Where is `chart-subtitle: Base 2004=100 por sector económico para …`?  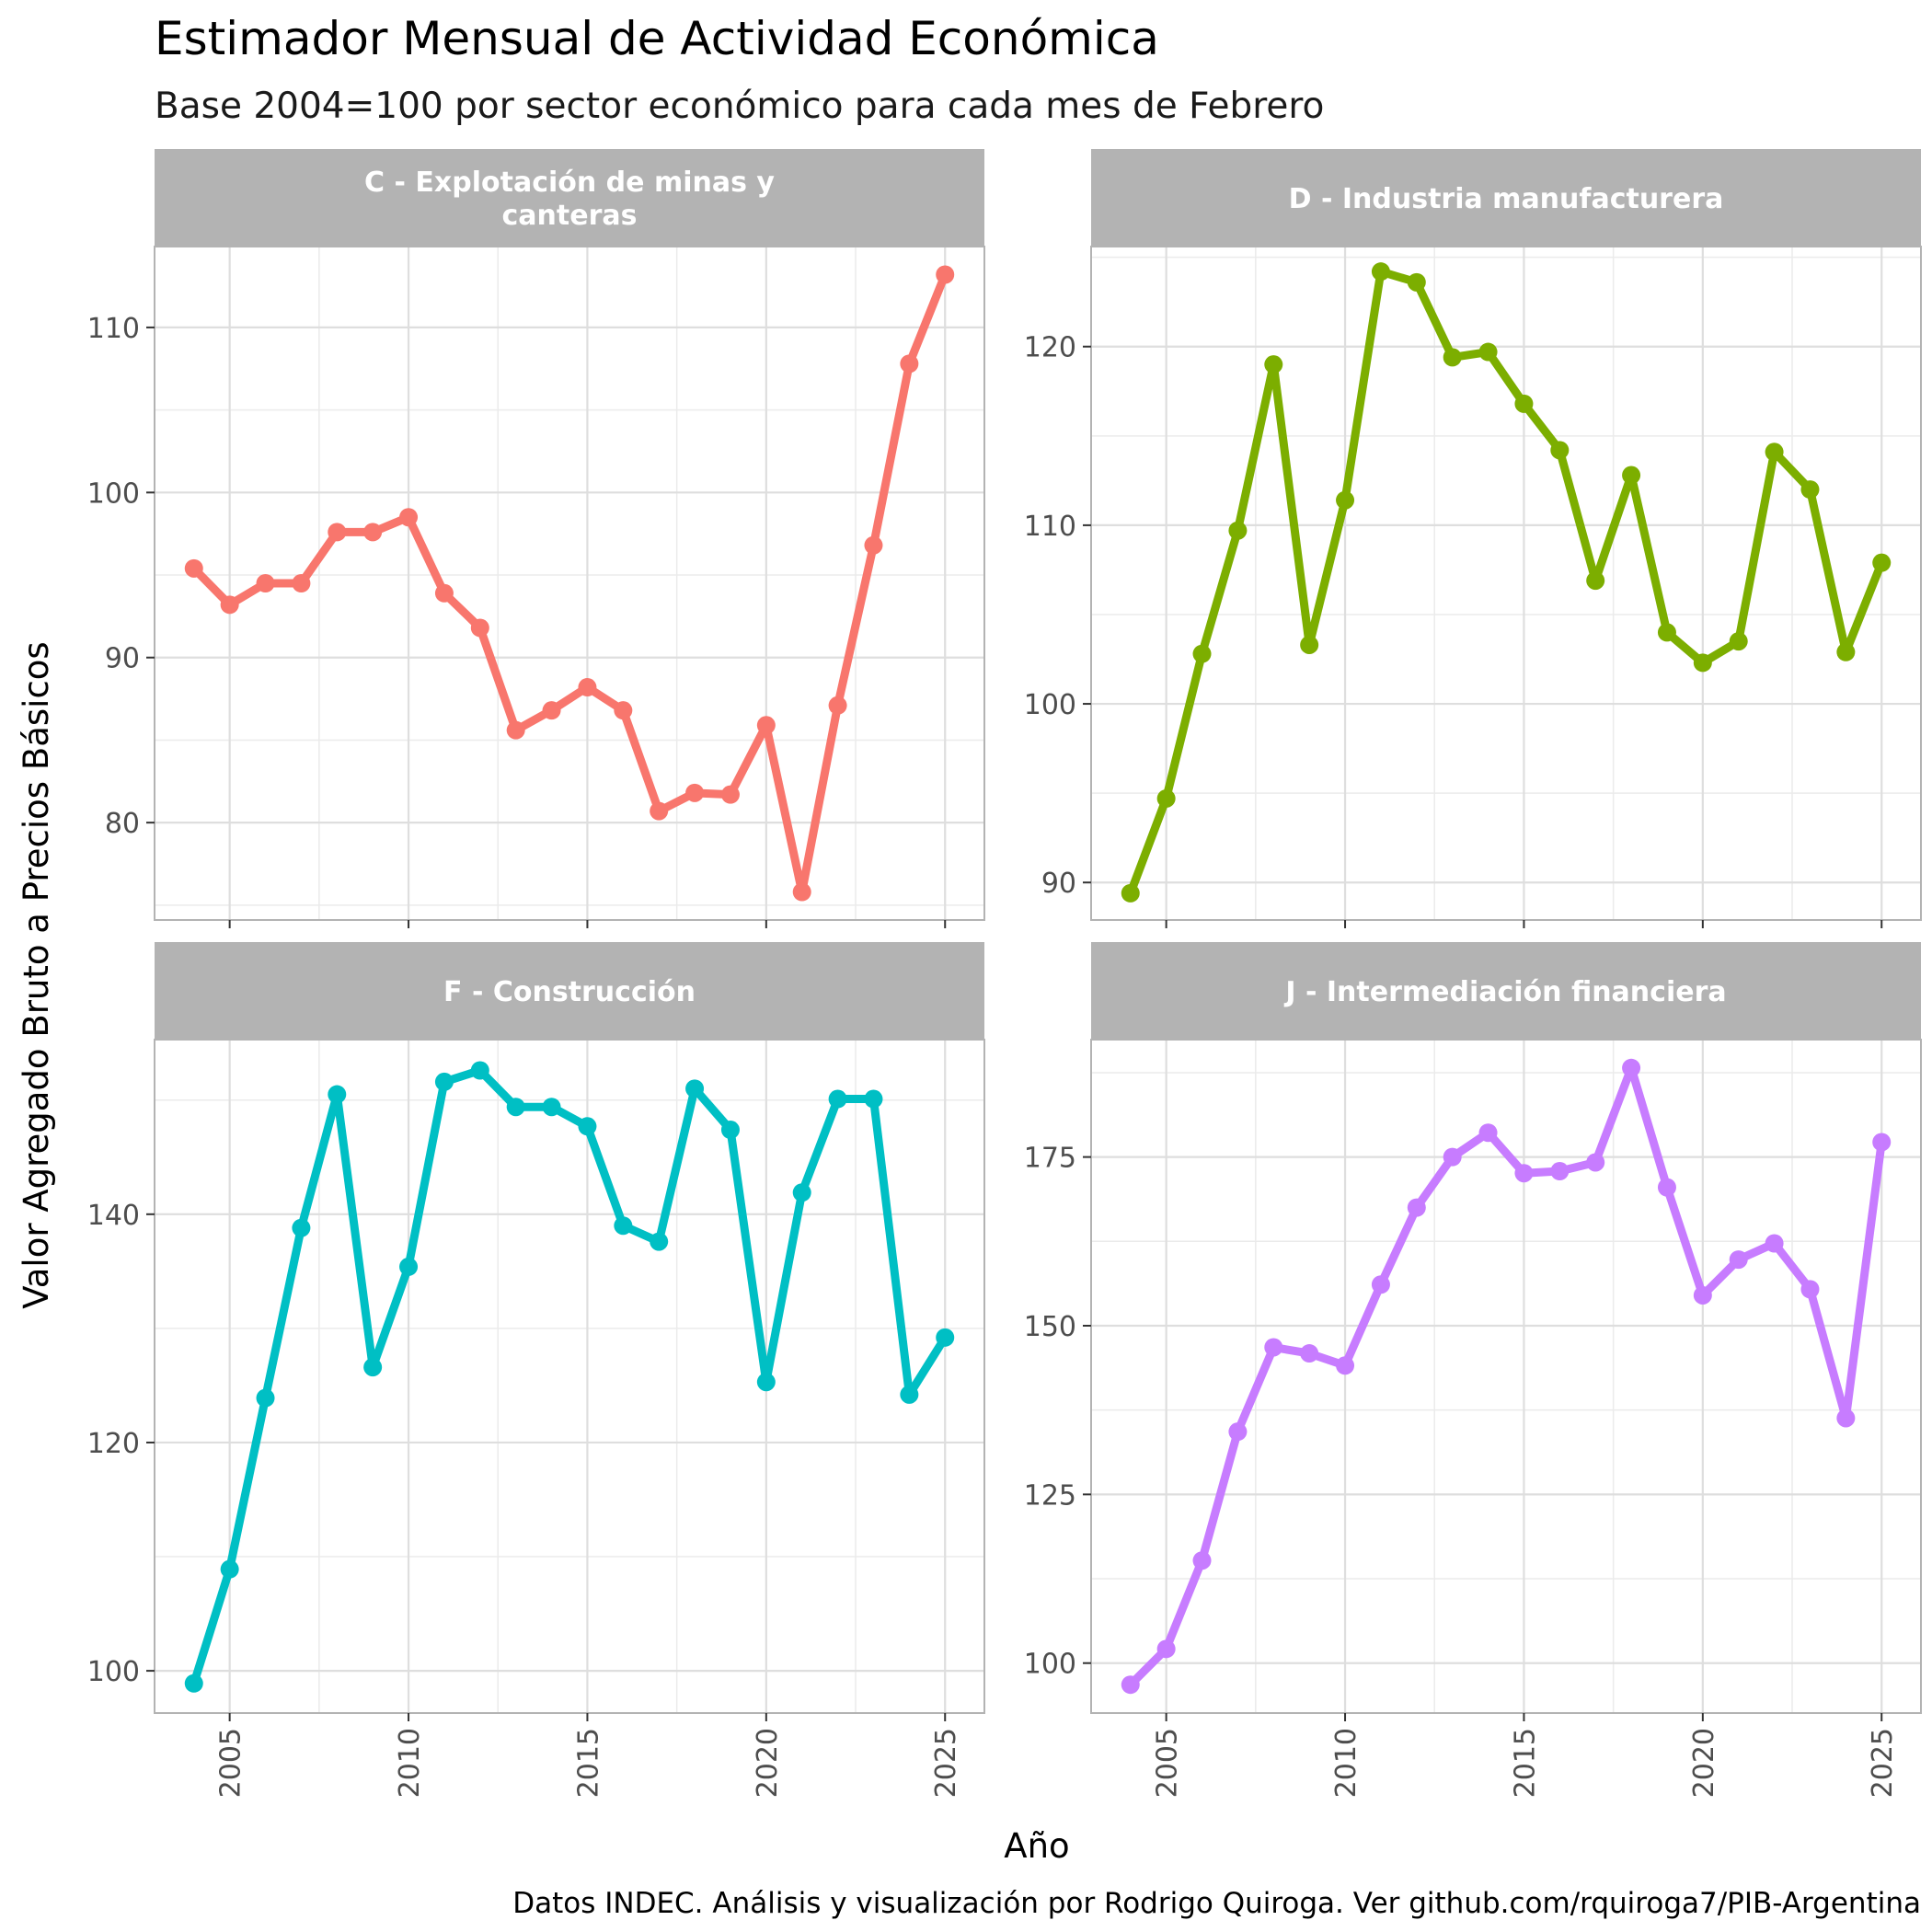
chart-subtitle: Base 2004=100 por sector económico para … is located at coordinates (739, 106).